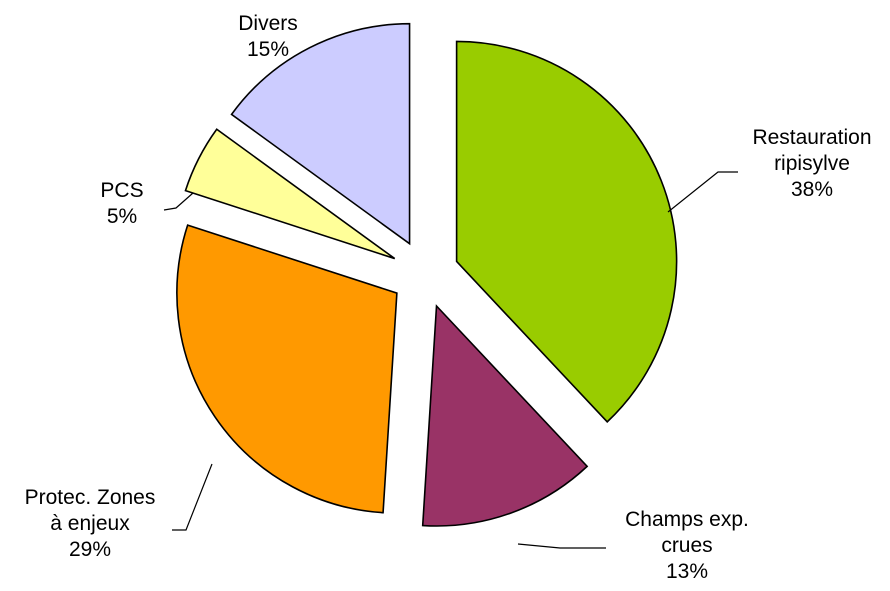 The height and width of the screenshot is (591, 890). I want to click on slice-percent-label: 5%, so click(122, 216).